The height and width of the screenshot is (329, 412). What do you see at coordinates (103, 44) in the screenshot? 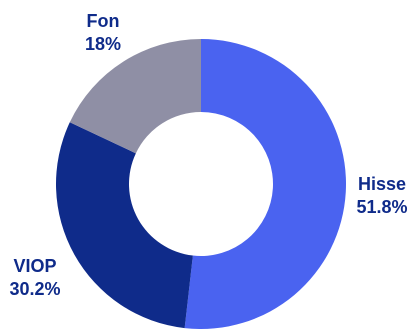
I see `slice-value-fon: 18%` at bounding box center [103, 44].